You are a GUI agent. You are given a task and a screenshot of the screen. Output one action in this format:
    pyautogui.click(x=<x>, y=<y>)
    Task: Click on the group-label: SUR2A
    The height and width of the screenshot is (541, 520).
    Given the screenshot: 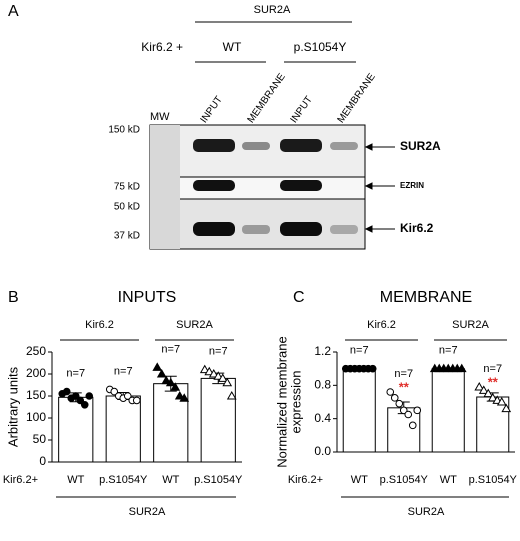 What is the action you would take?
    pyautogui.click(x=194, y=325)
    